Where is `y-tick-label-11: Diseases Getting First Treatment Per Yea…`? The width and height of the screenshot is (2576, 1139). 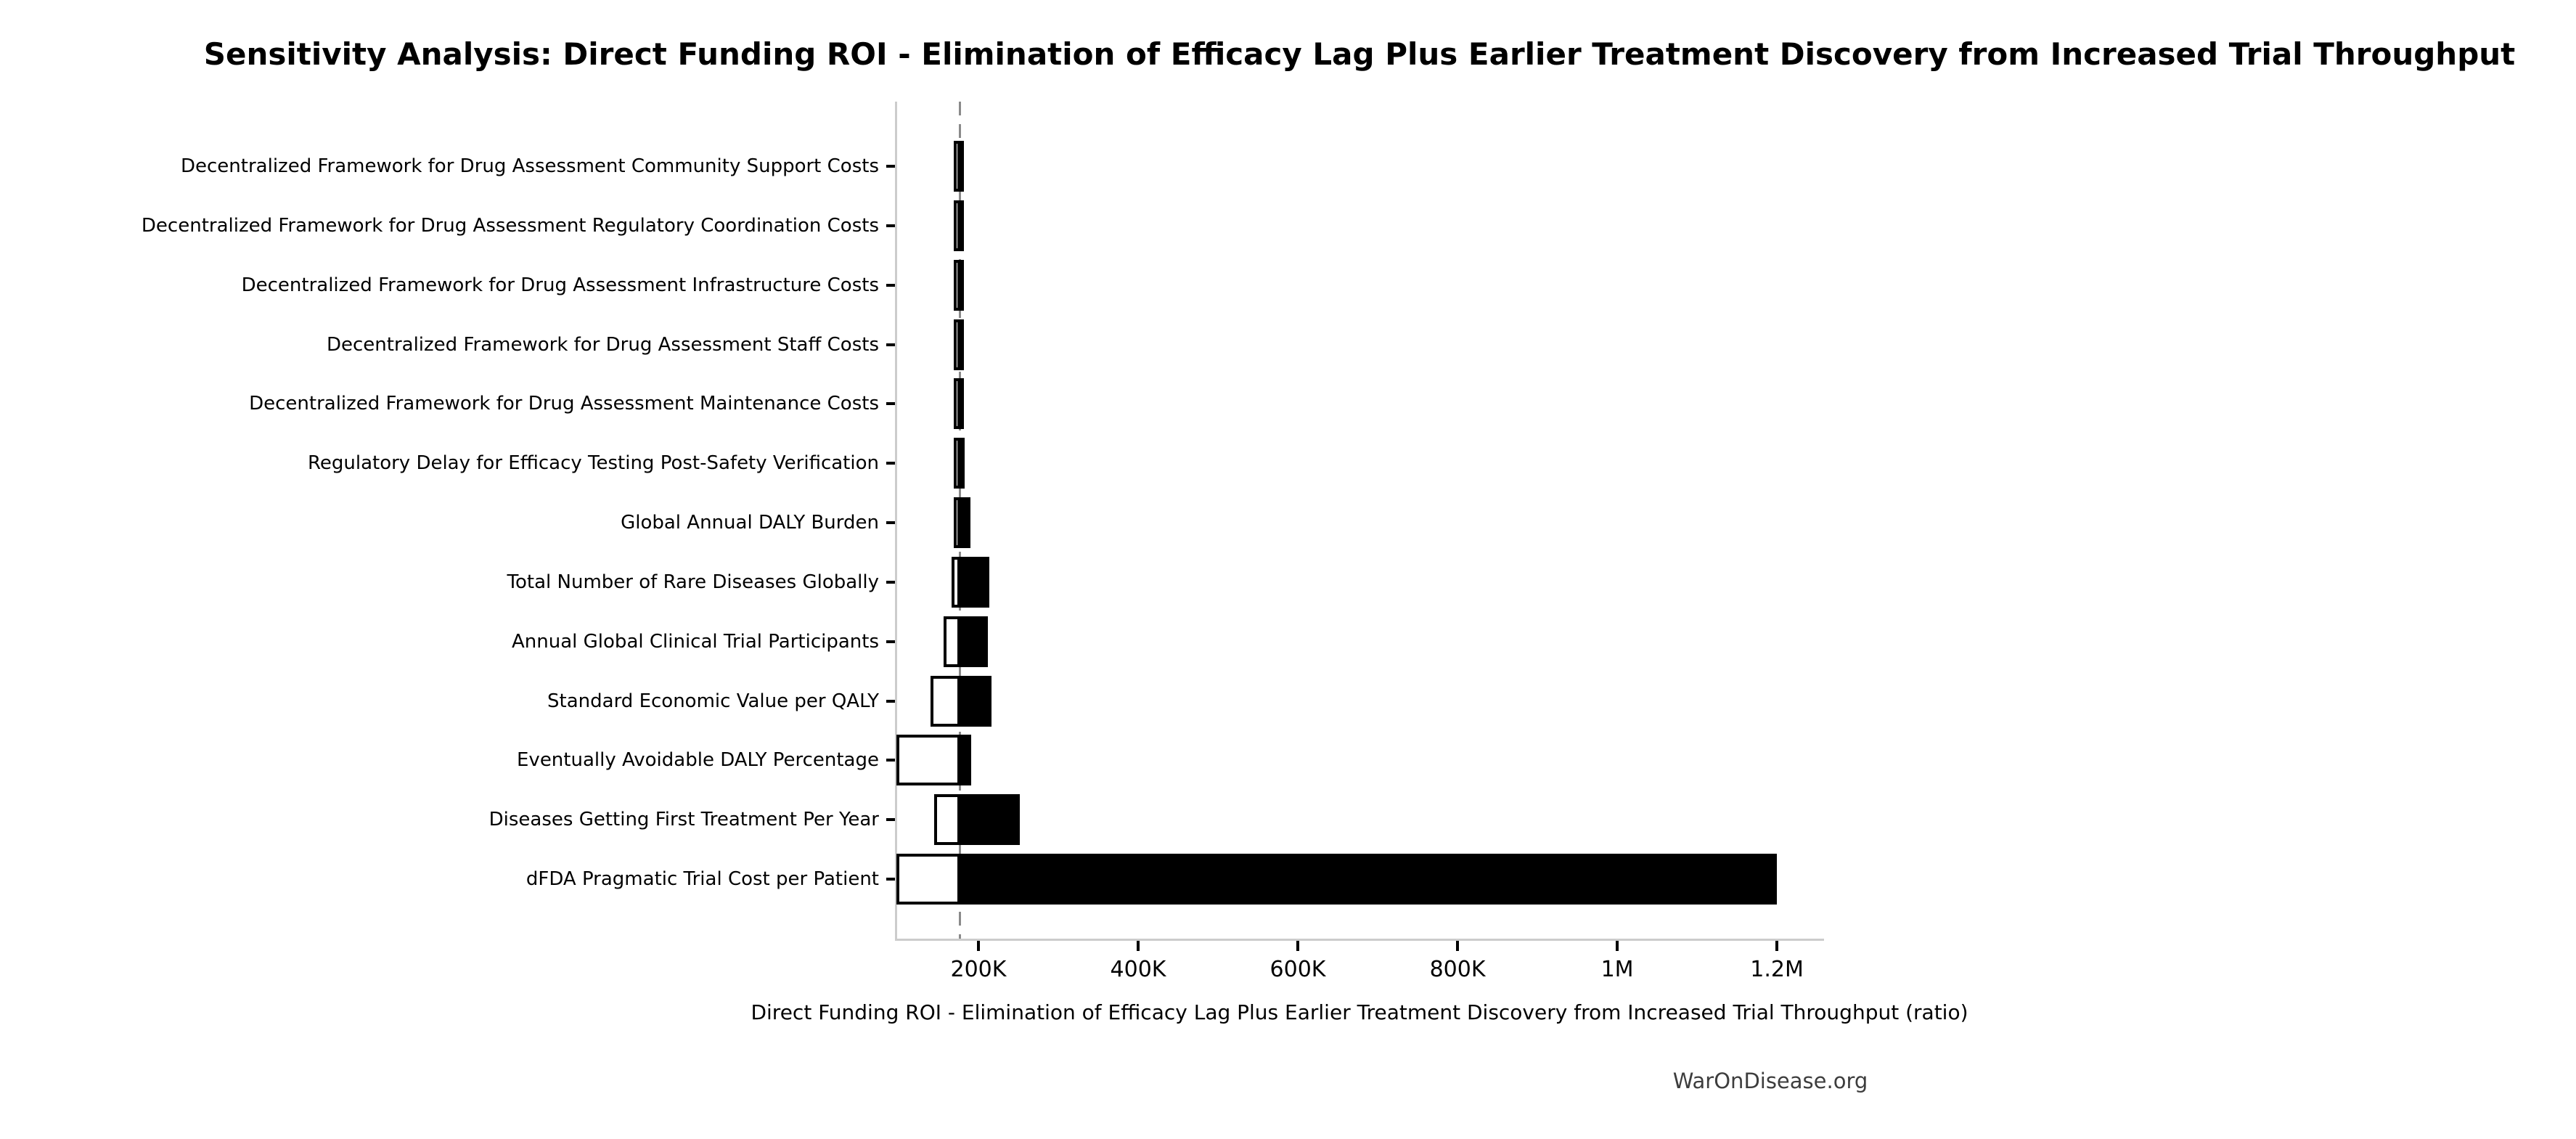 y-tick-label-11: Diseases Getting First Treatment Per Yea… is located at coordinates (683, 820).